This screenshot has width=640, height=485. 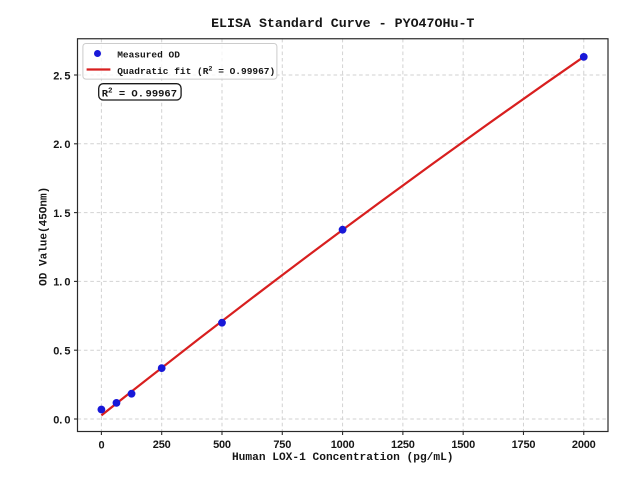 I want to click on svg-text:1.5: 1. 5, so click(x=61, y=214).